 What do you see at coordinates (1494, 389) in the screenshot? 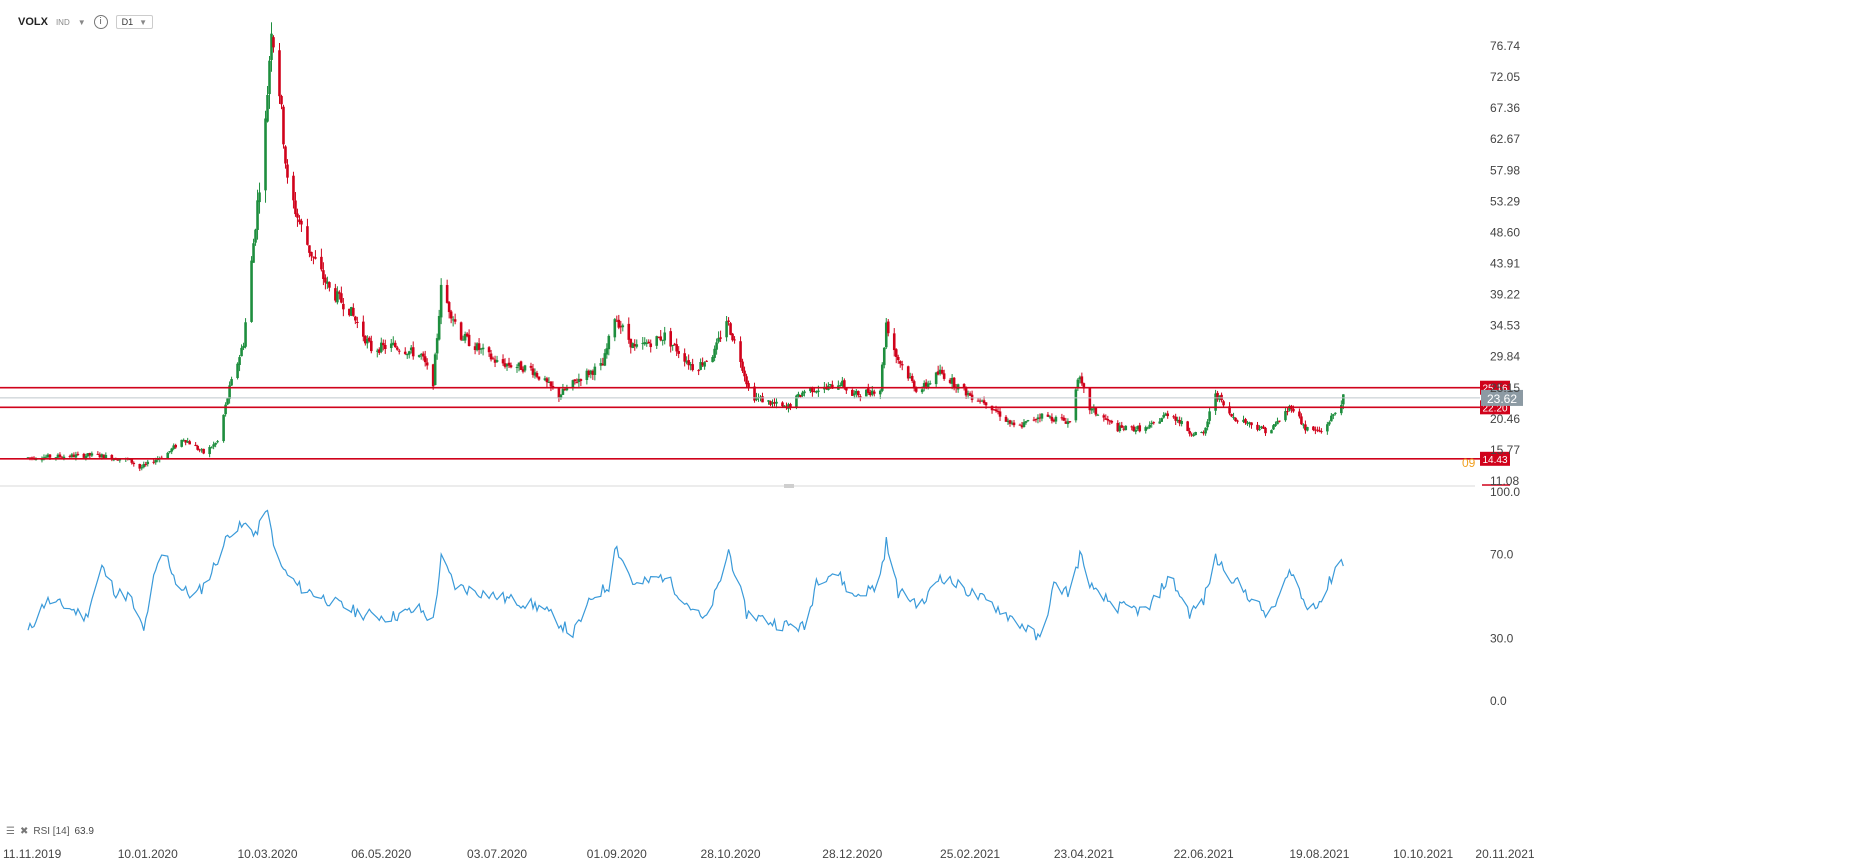
I see `level-tag-label: 25.16` at bounding box center [1494, 389].